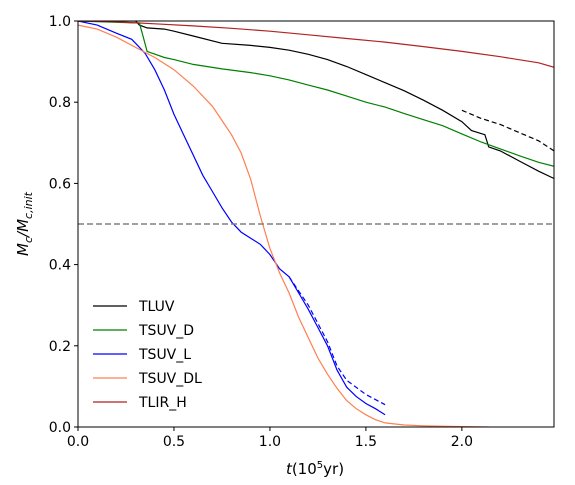  I want to click on legend: TLUV TSUV_D TSUV_L TSUV_DL TLIR_H, so click(147, 355).